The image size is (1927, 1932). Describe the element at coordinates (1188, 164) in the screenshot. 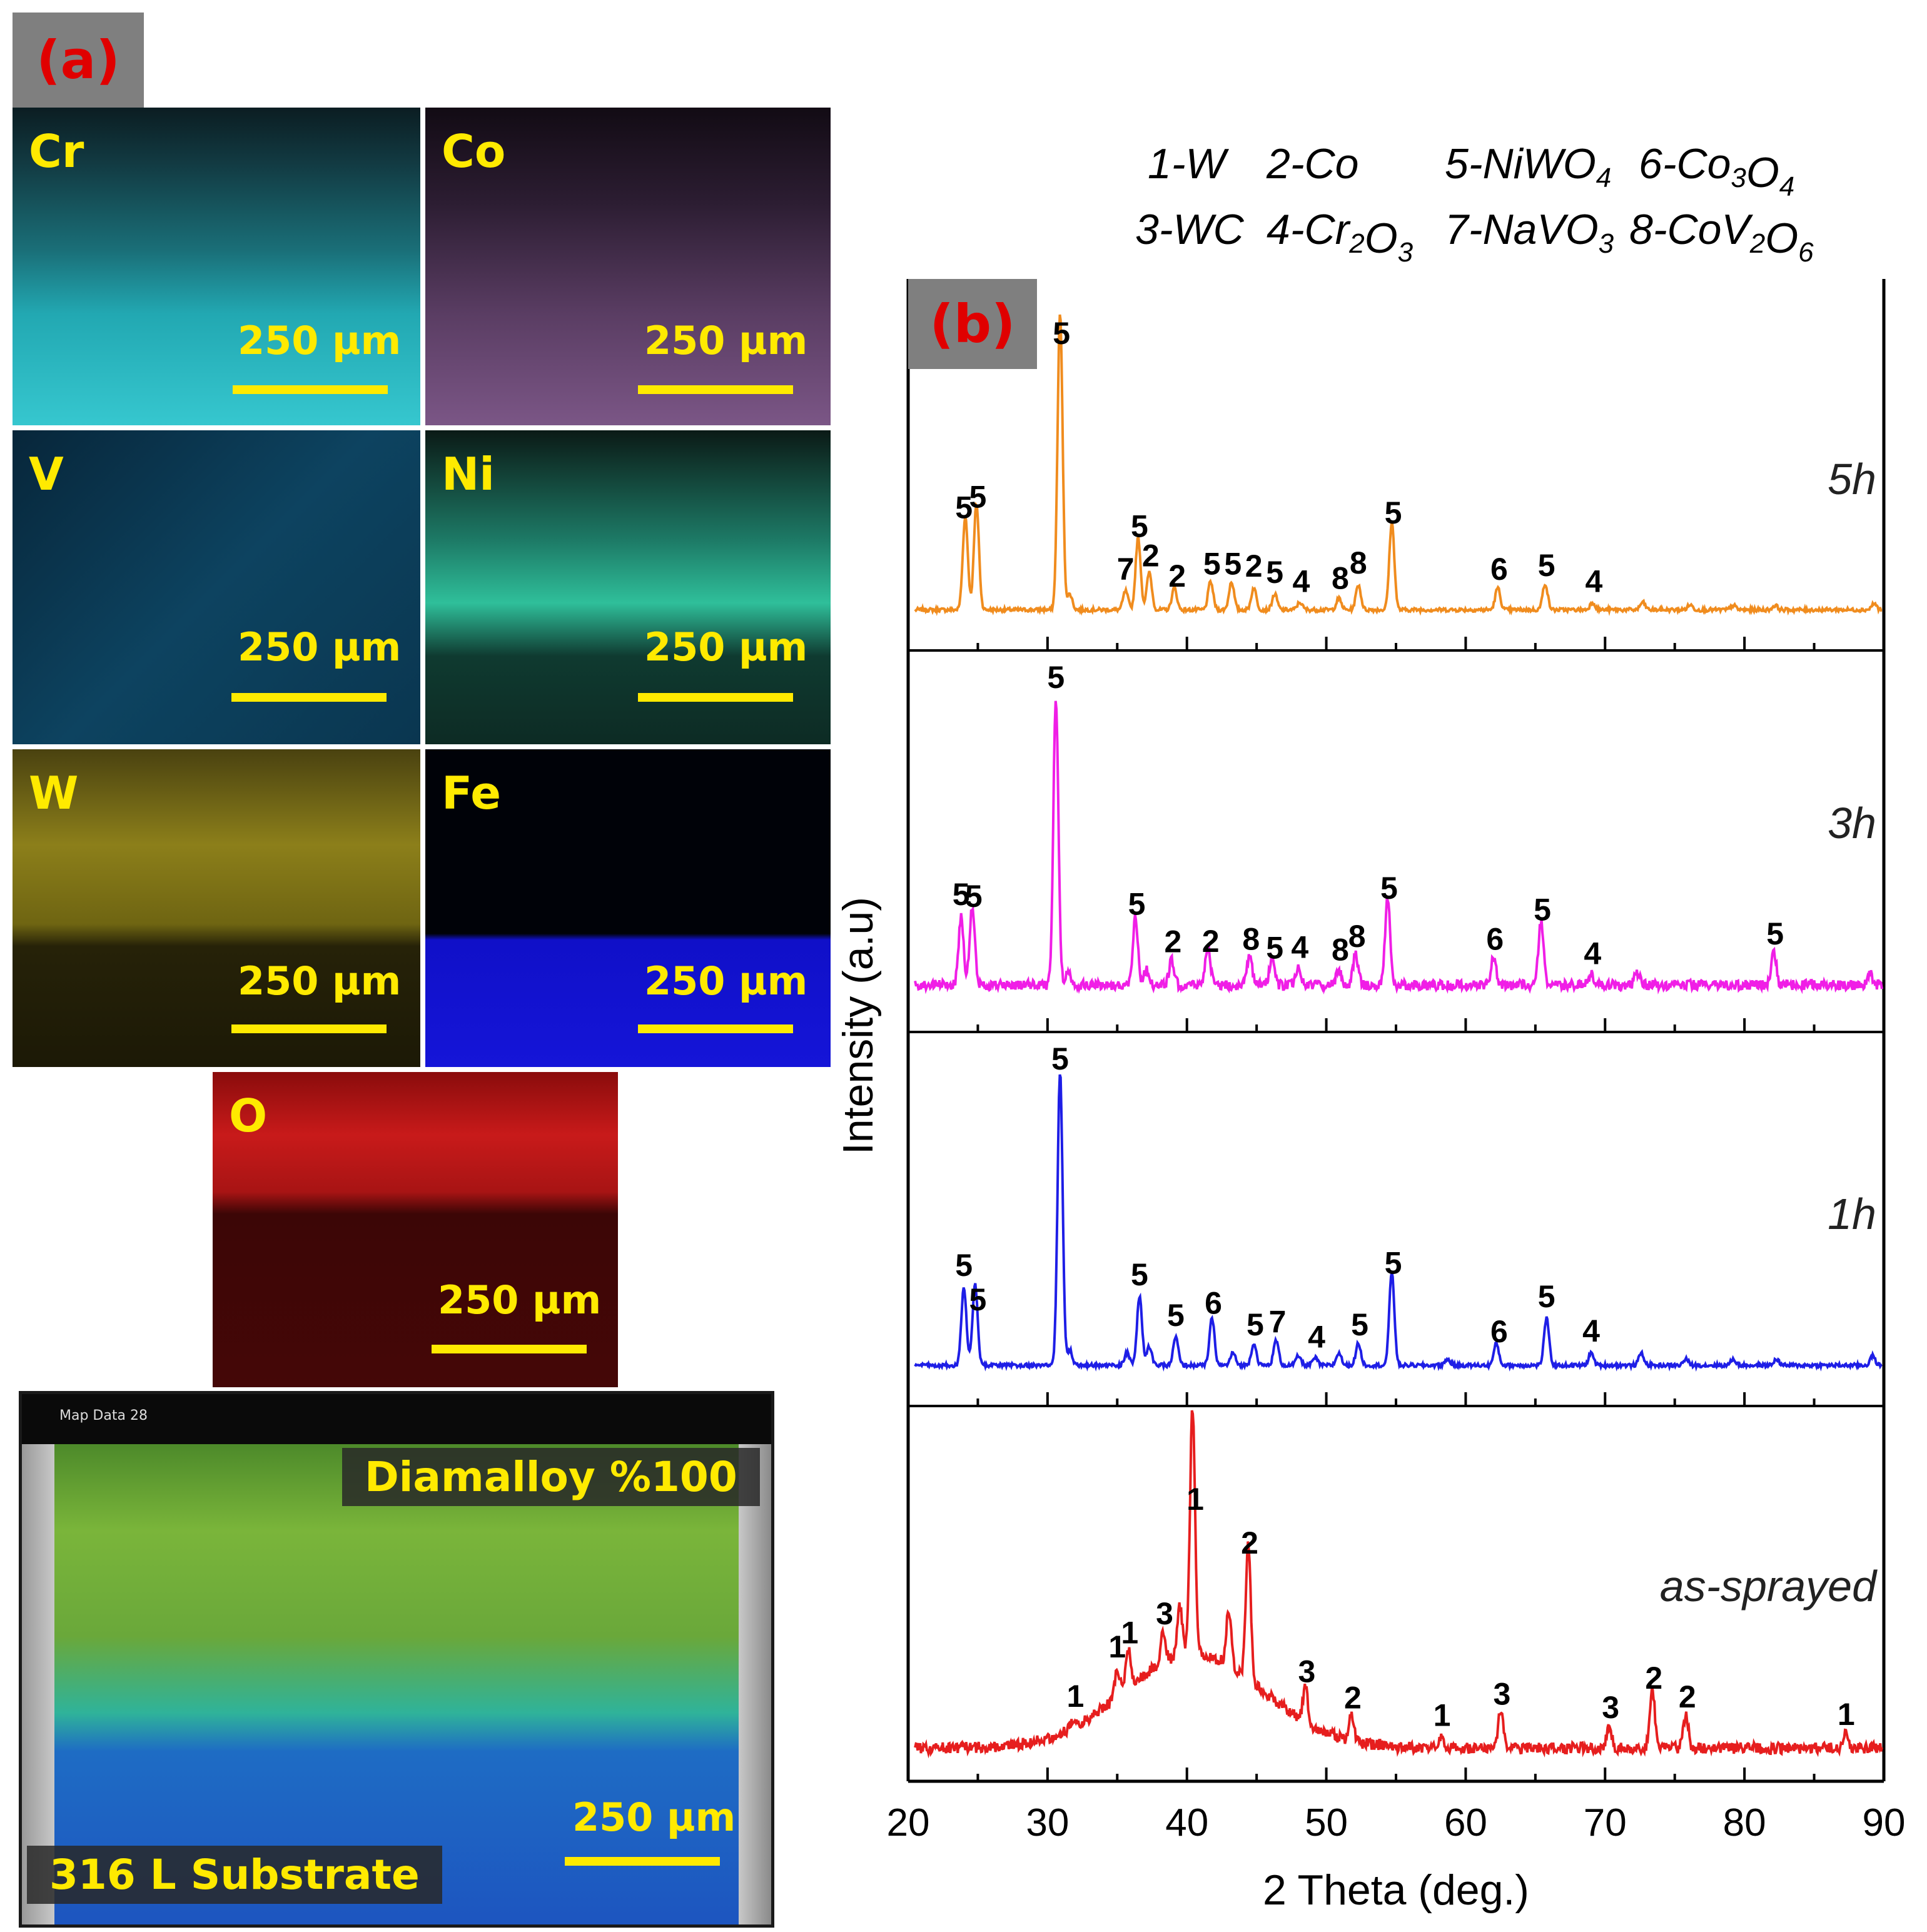

I see `legend-entry: 1-W` at that location.